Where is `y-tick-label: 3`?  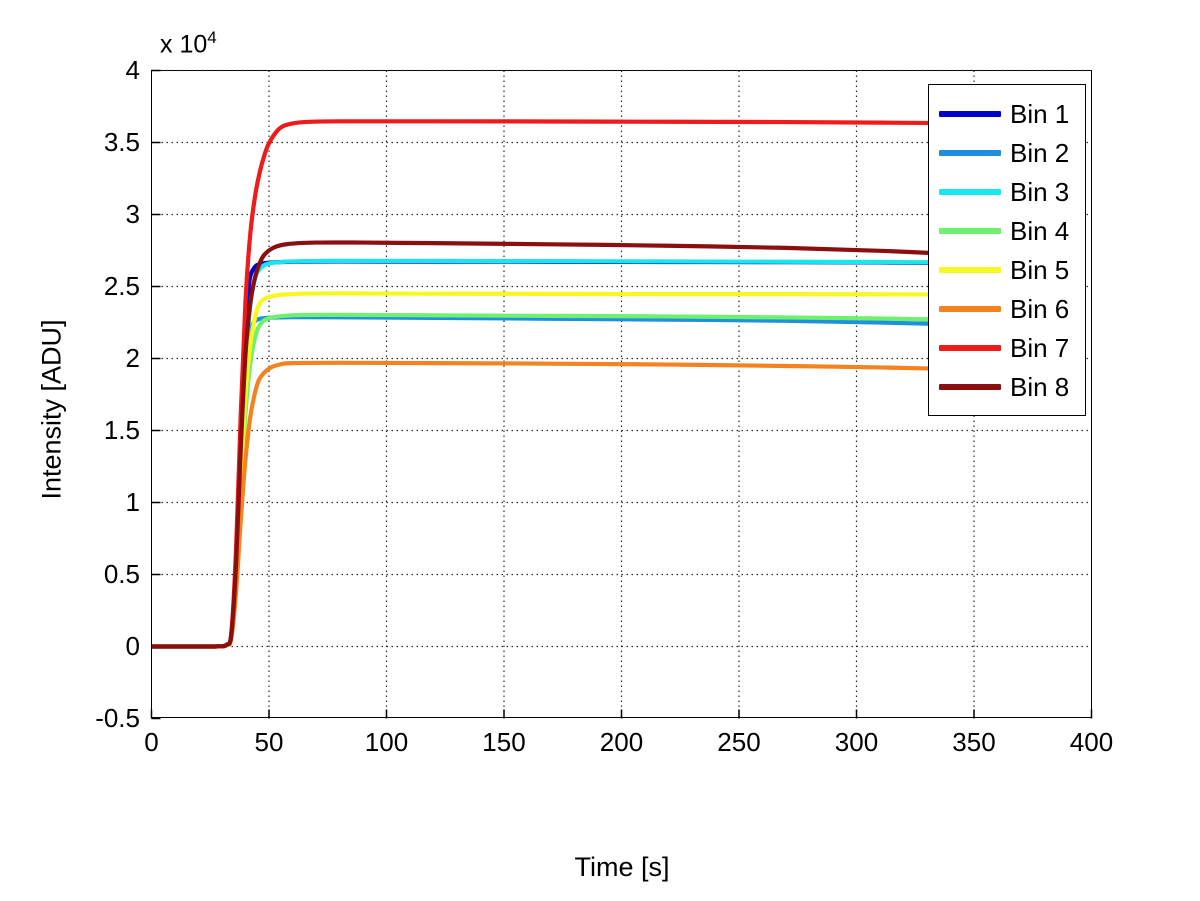
y-tick-label: 3 is located at coordinates (132, 213).